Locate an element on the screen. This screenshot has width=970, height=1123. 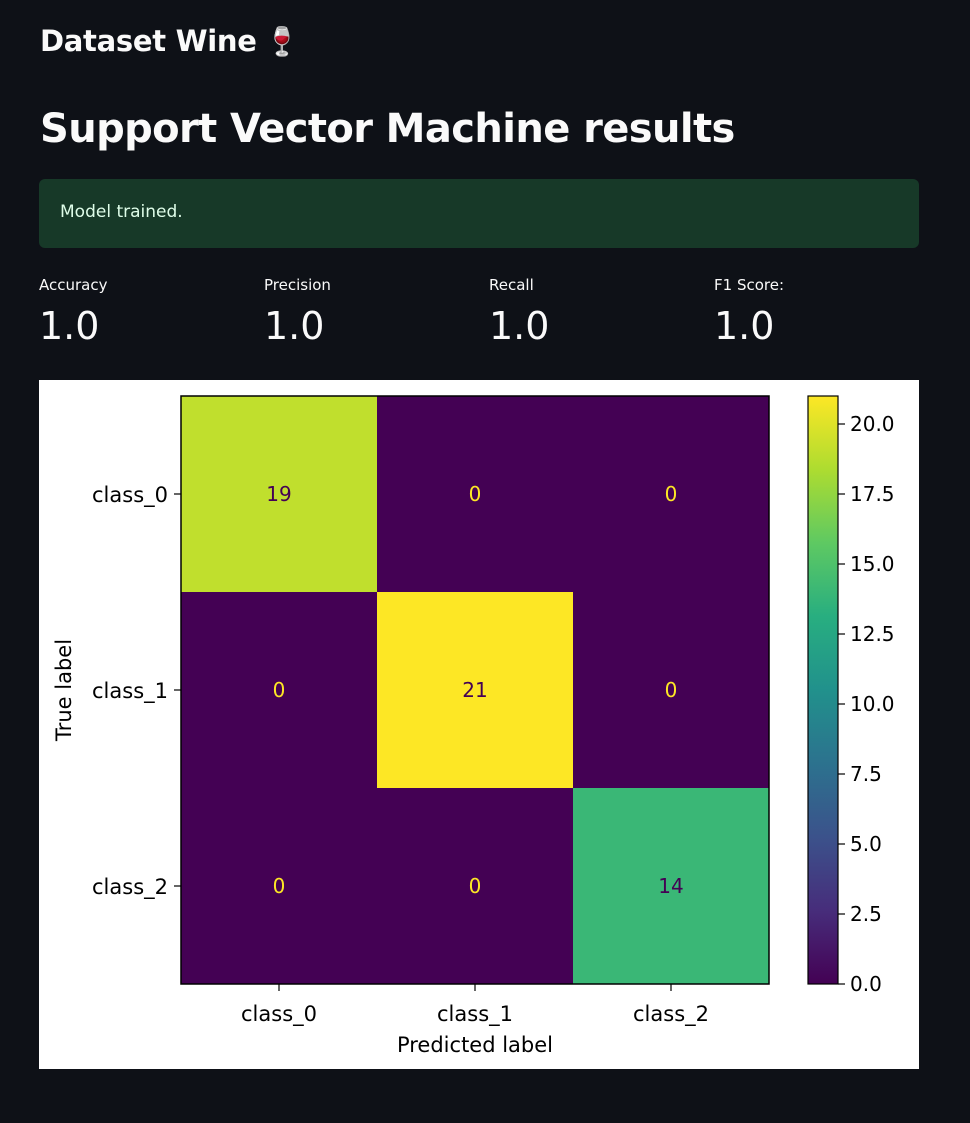
wine-glass-icon: 🍷 is located at coordinates (282, 41).